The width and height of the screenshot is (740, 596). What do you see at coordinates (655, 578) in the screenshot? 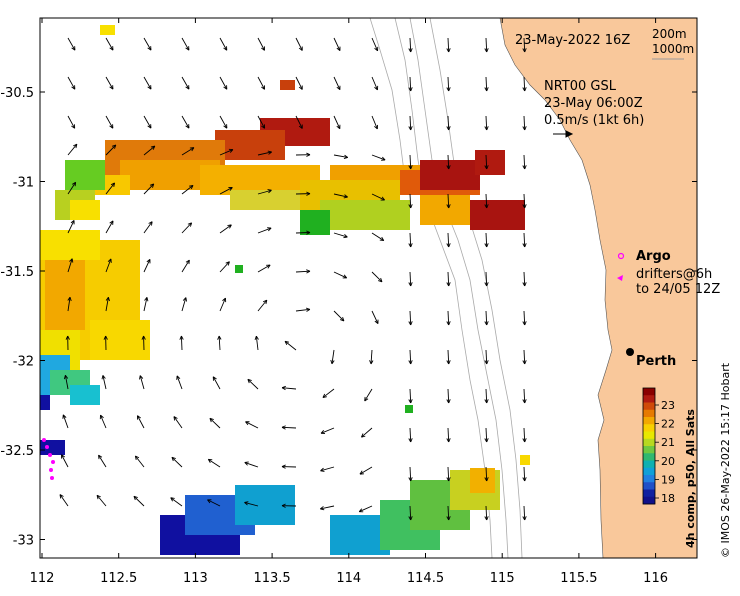
I see `x-tick-label: 116` at bounding box center [655, 578].